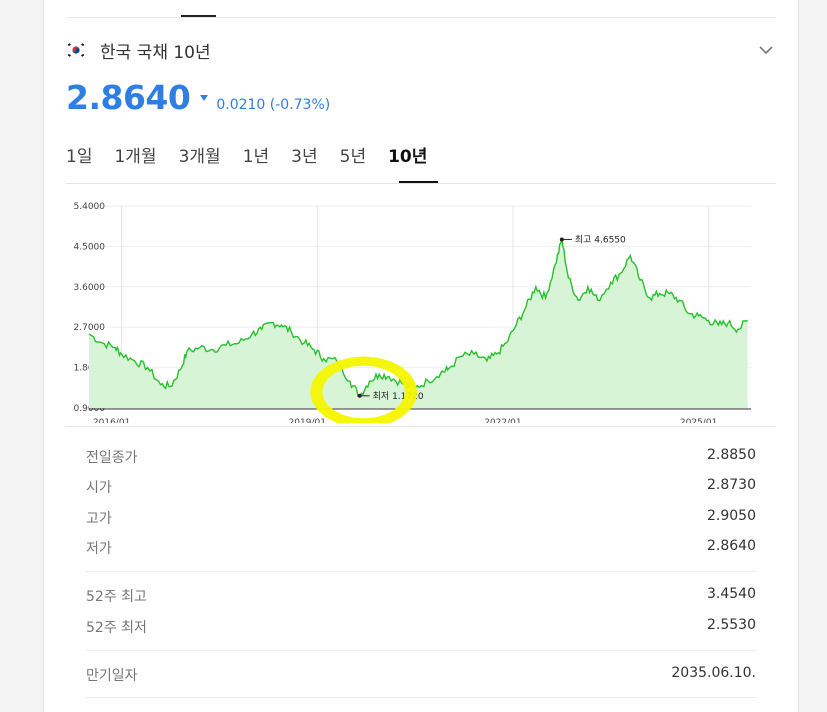  Describe the element at coordinates (111, 420) in the screenshot. I see `x-tick-label: 2016/01` at that location.